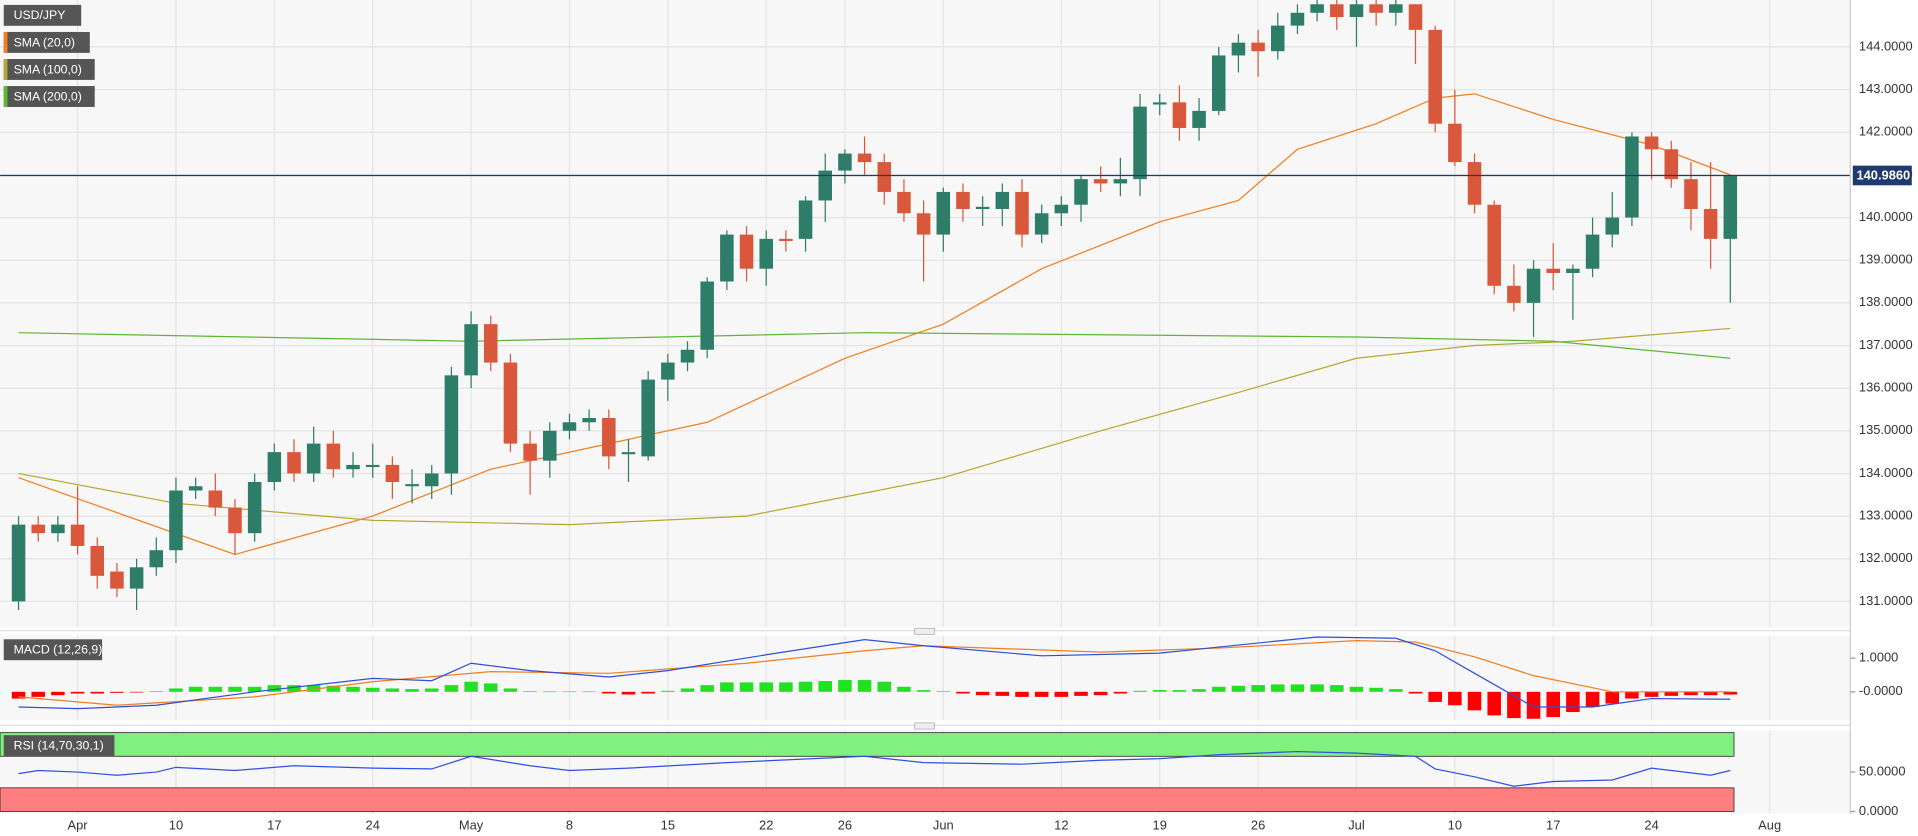 The width and height of the screenshot is (1918, 836). Describe the element at coordinates (1886, 301) in the screenshot. I see `y-tick-label: 138.0000` at that location.